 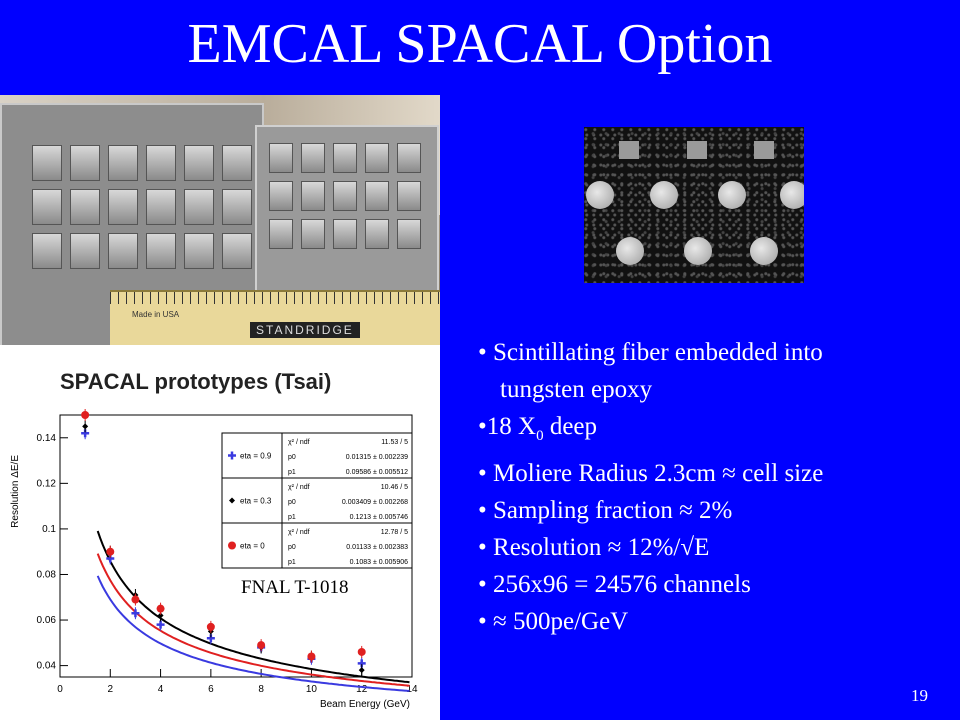 What do you see at coordinates (694, 205) in the screenshot?
I see `fiber-cross-section-image` at bounding box center [694, 205].